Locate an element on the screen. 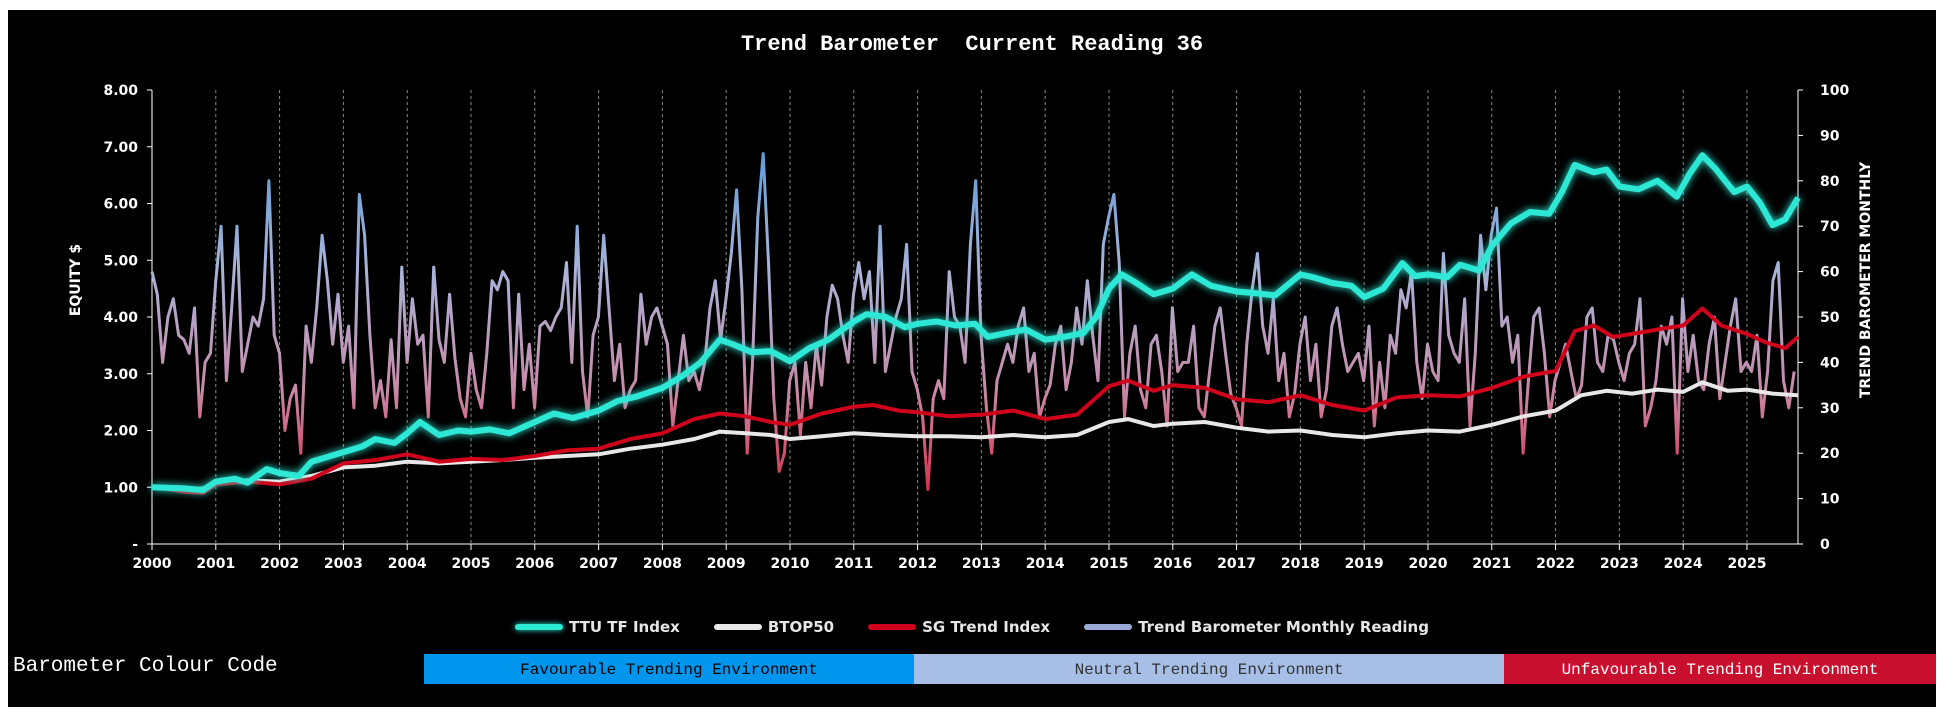 This screenshot has height=718, width=1937. x-tick-label: 2005 is located at coordinates (471, 564).